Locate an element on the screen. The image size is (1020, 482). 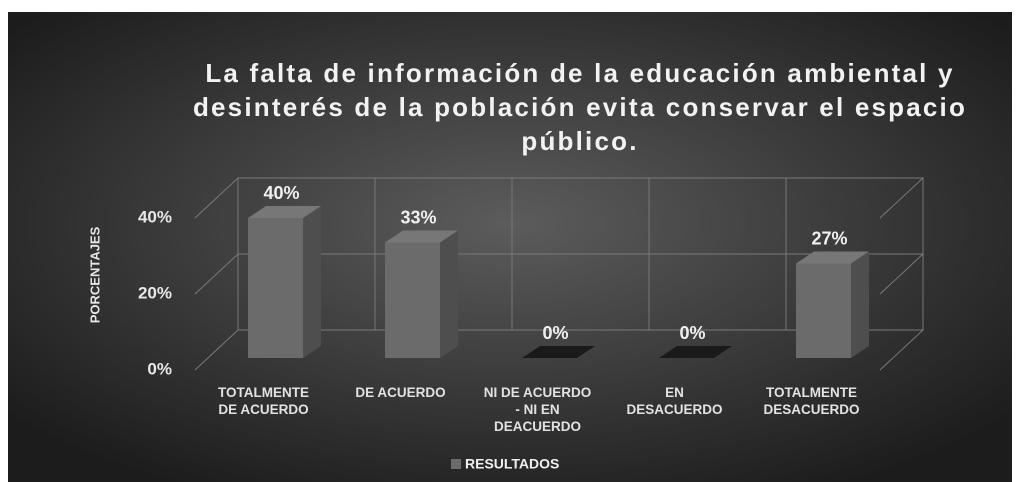
y-tick-label: 40% is located at coordinates (155, 216).